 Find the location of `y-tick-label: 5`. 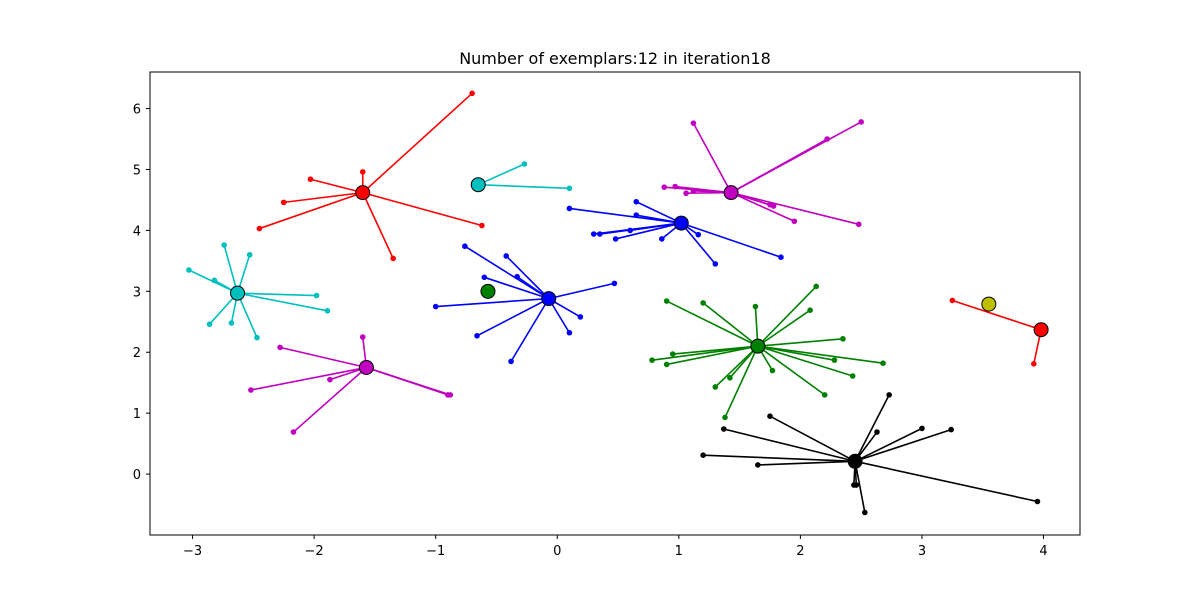

y-tick-label: 5 is located at coordinates (137, 170).